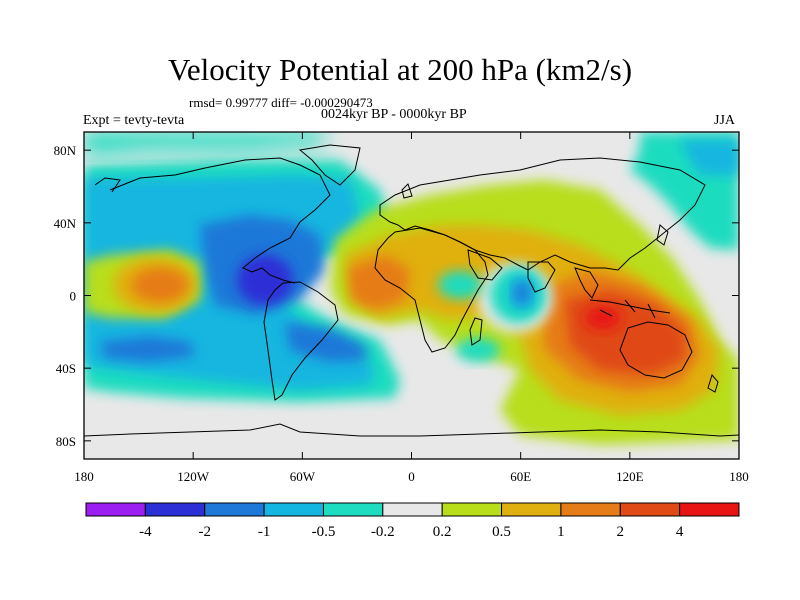  What do you see at coordinates (66, 368) in the screenshot?
I see `y-tick-label: 40S` at bounding box center [66, 368].